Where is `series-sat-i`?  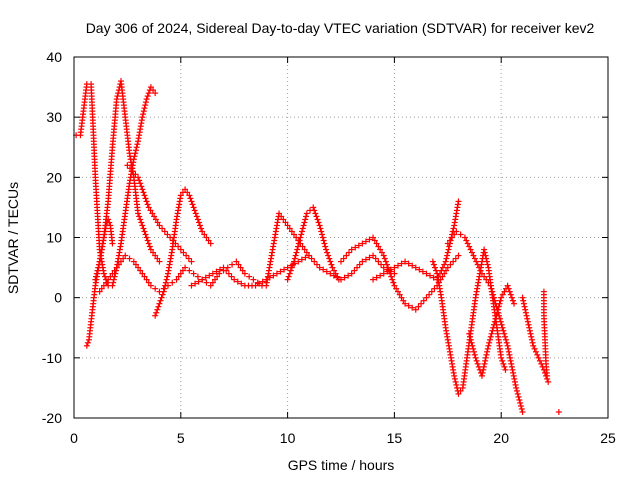
series-sat-i is located at coordinates (287, 249).